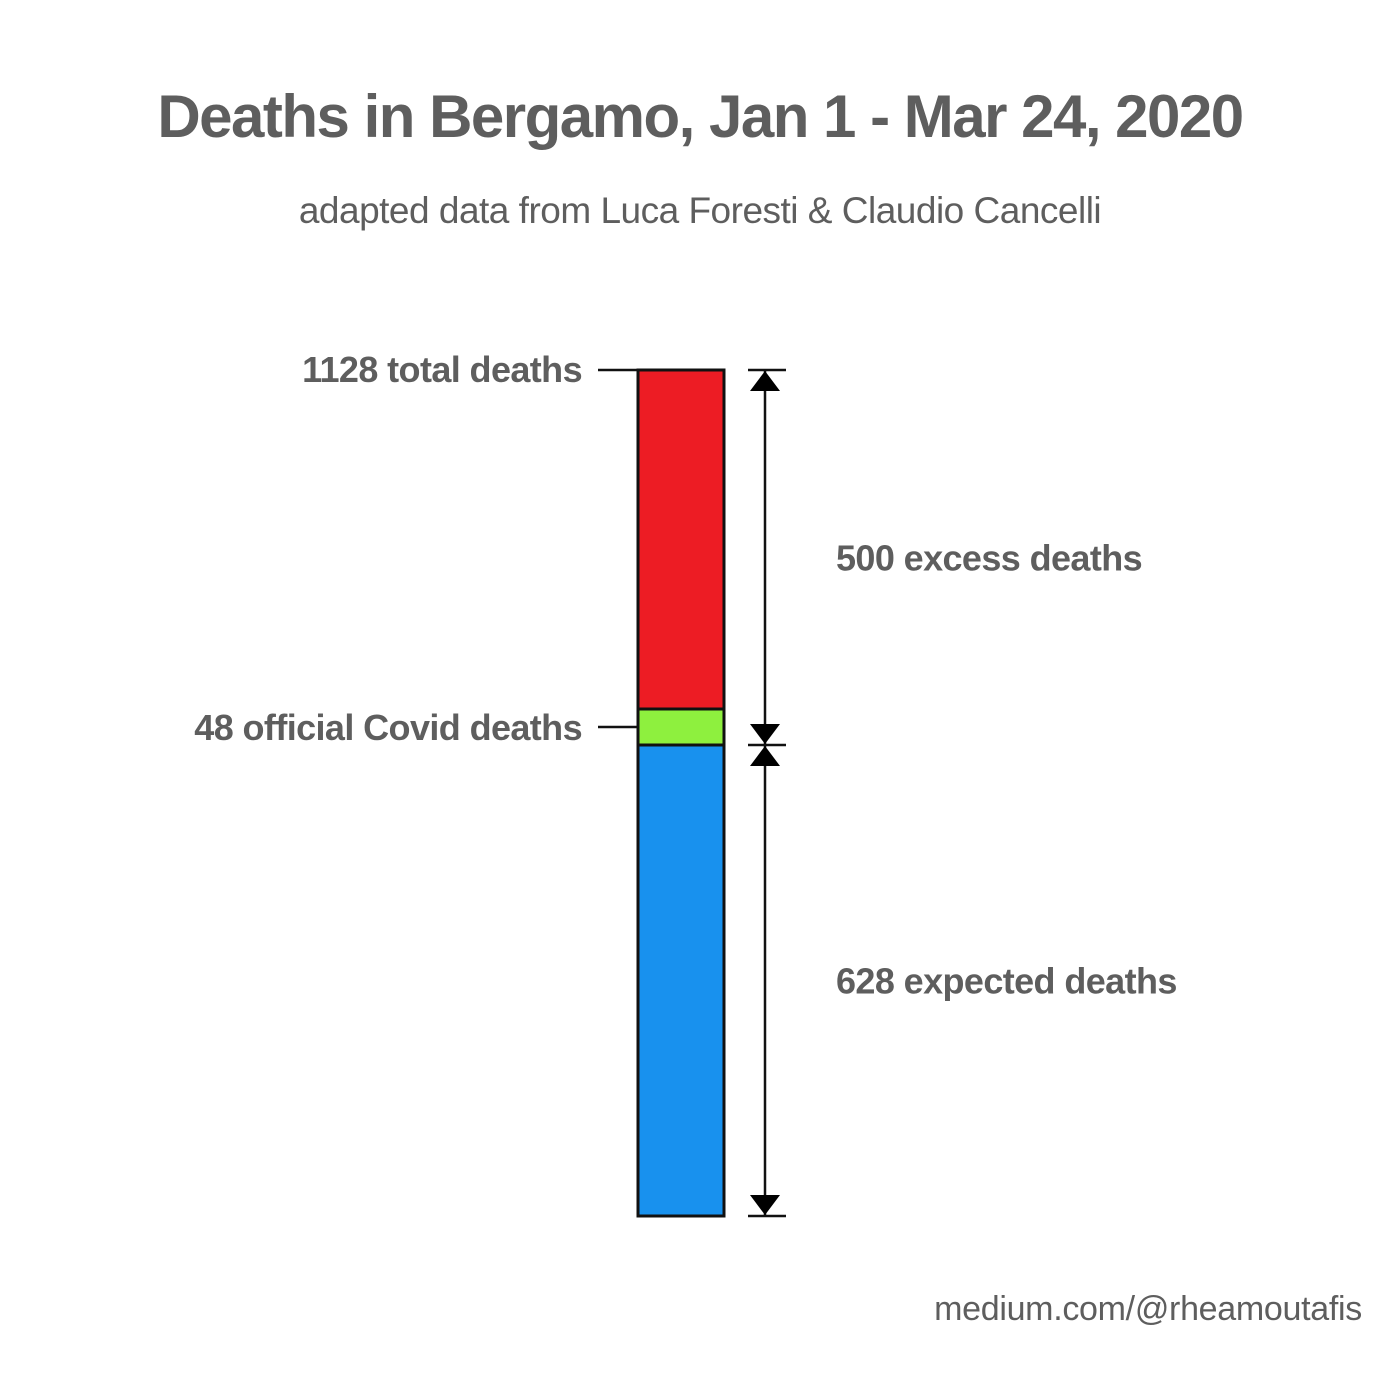 This screenshot has height=1400, width=1400. Describe the element at coordinates (681, 727) in the screenshot. I see `bar-segment-covid` at that location.